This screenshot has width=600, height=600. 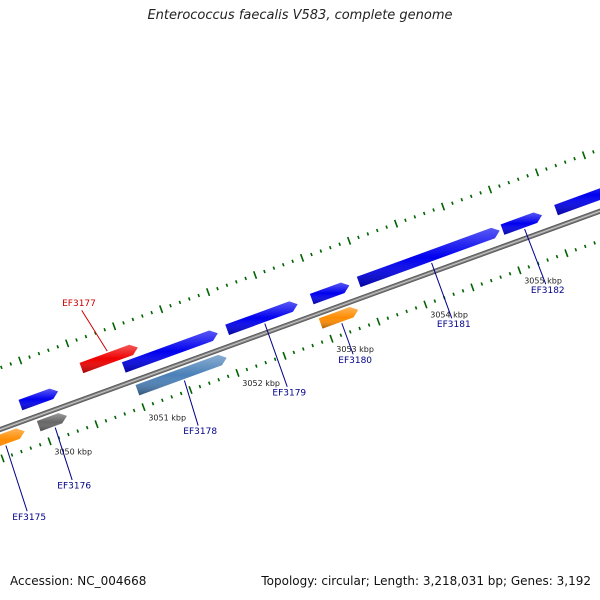 I want to click on gene-label-ef3182: EF3182, so click(x=548, y=291).